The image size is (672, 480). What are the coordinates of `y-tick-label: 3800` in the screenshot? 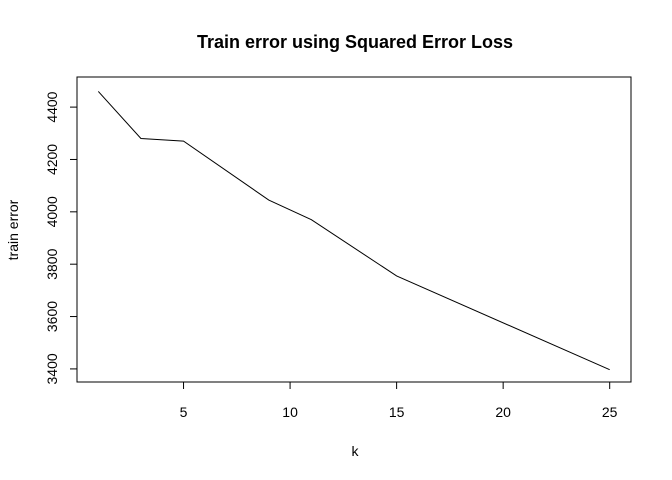 It's located at (52, 263).